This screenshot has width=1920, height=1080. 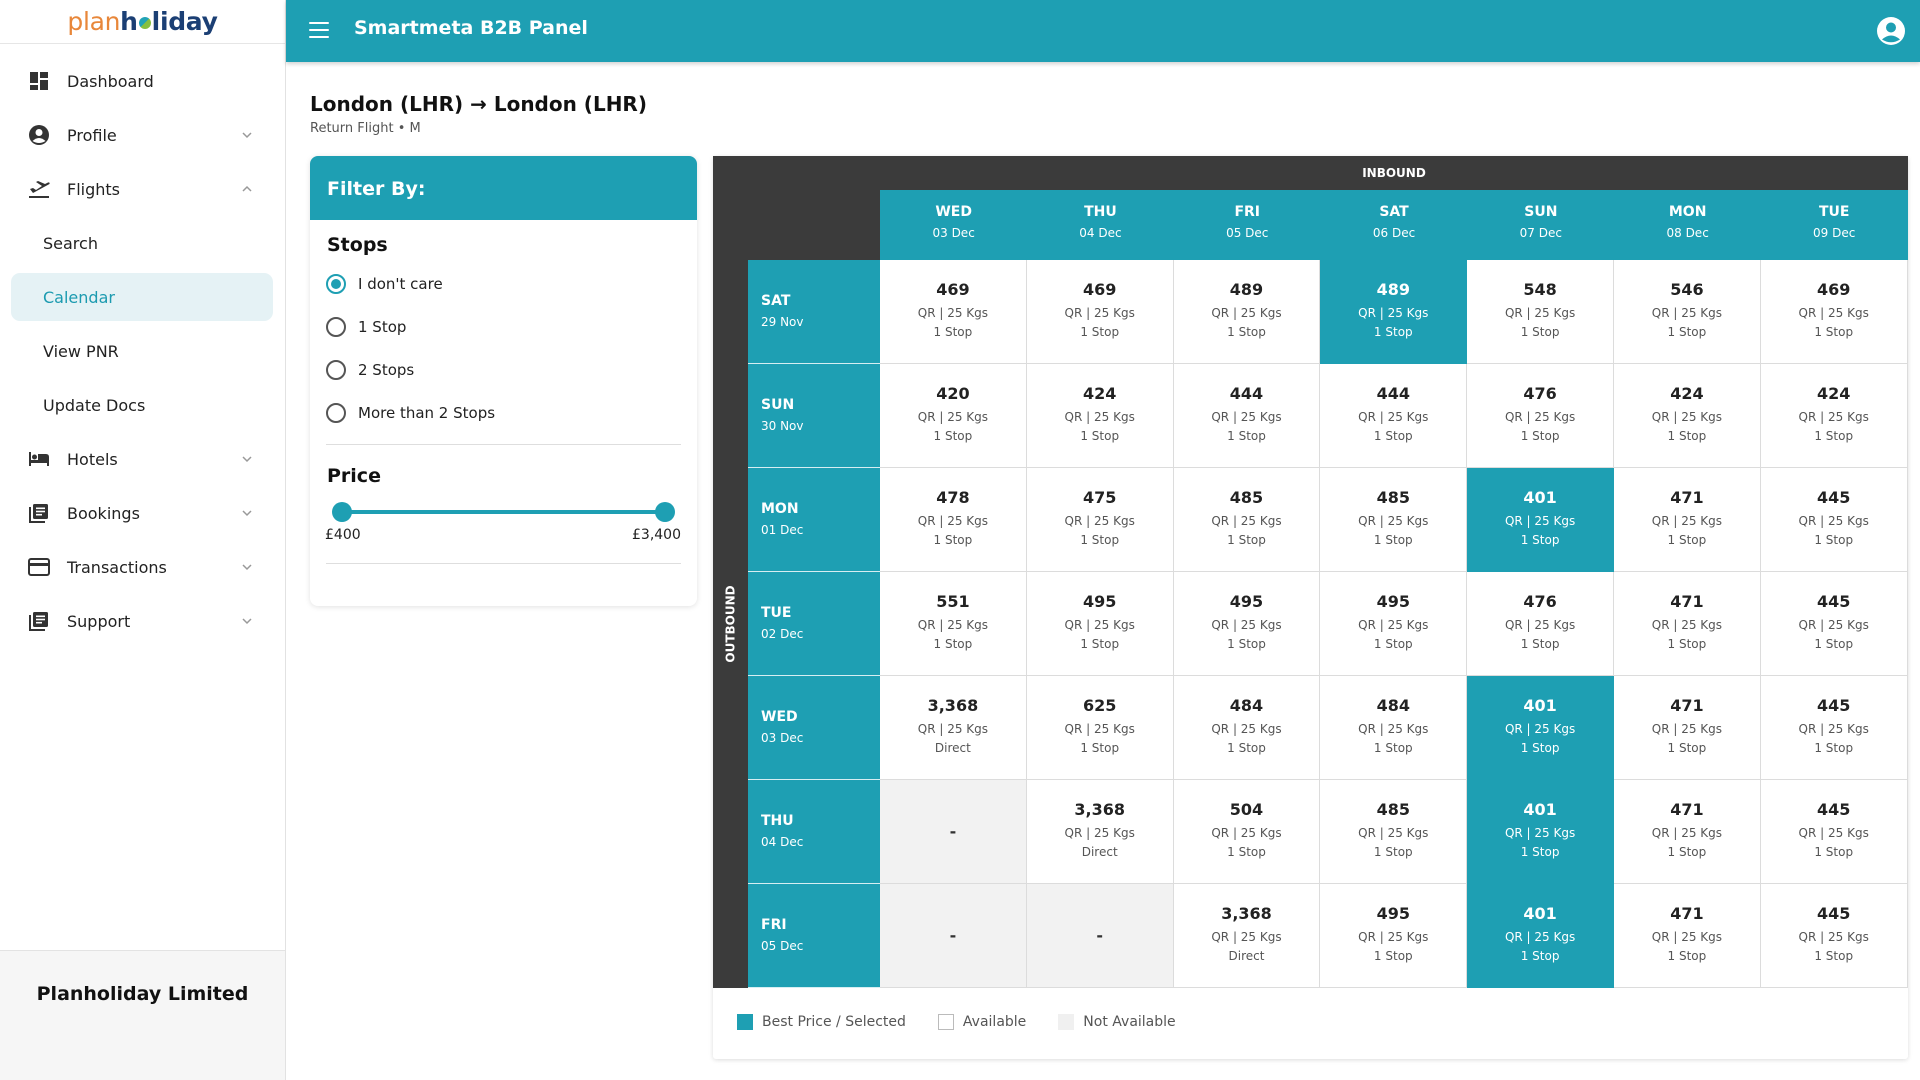 I want to click on inbound-date: 05 Dec, so click(x=1247, y=233).